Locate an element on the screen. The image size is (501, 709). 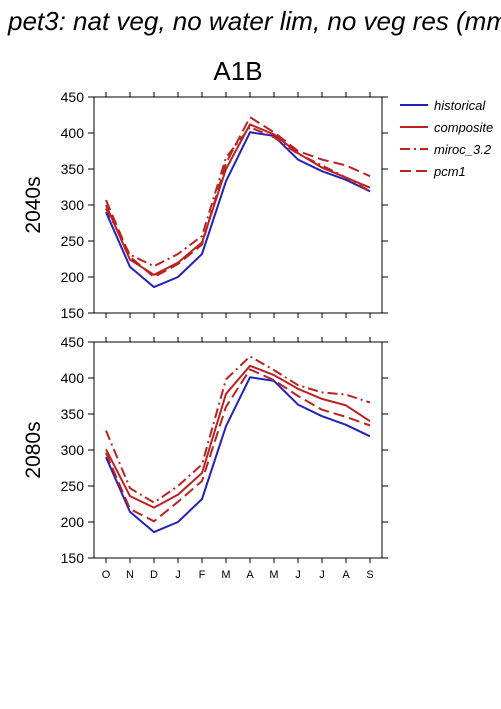
legend-label: historical is located at coordinates (460, 105).